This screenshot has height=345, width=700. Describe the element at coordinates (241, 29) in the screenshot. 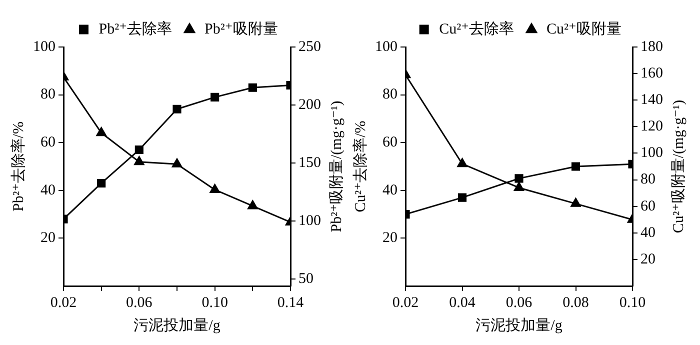

I see `legend-label: Pb²⁺吸附量` at that location.